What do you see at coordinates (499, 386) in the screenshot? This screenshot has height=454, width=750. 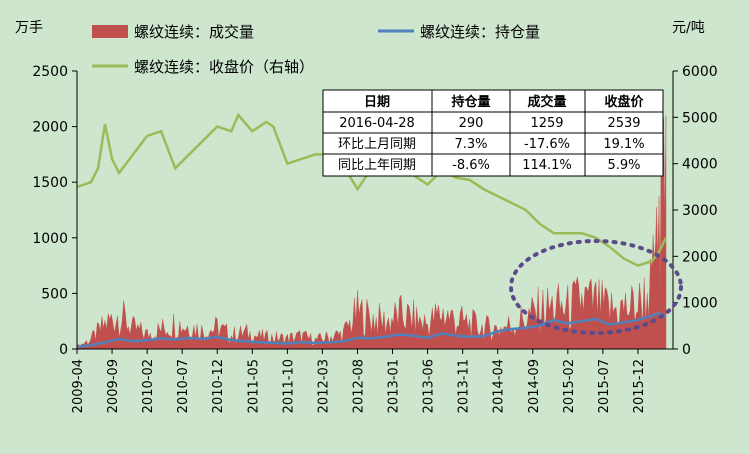 I see `x-tick-label: 2014-04` at bounding box center [499, 386].